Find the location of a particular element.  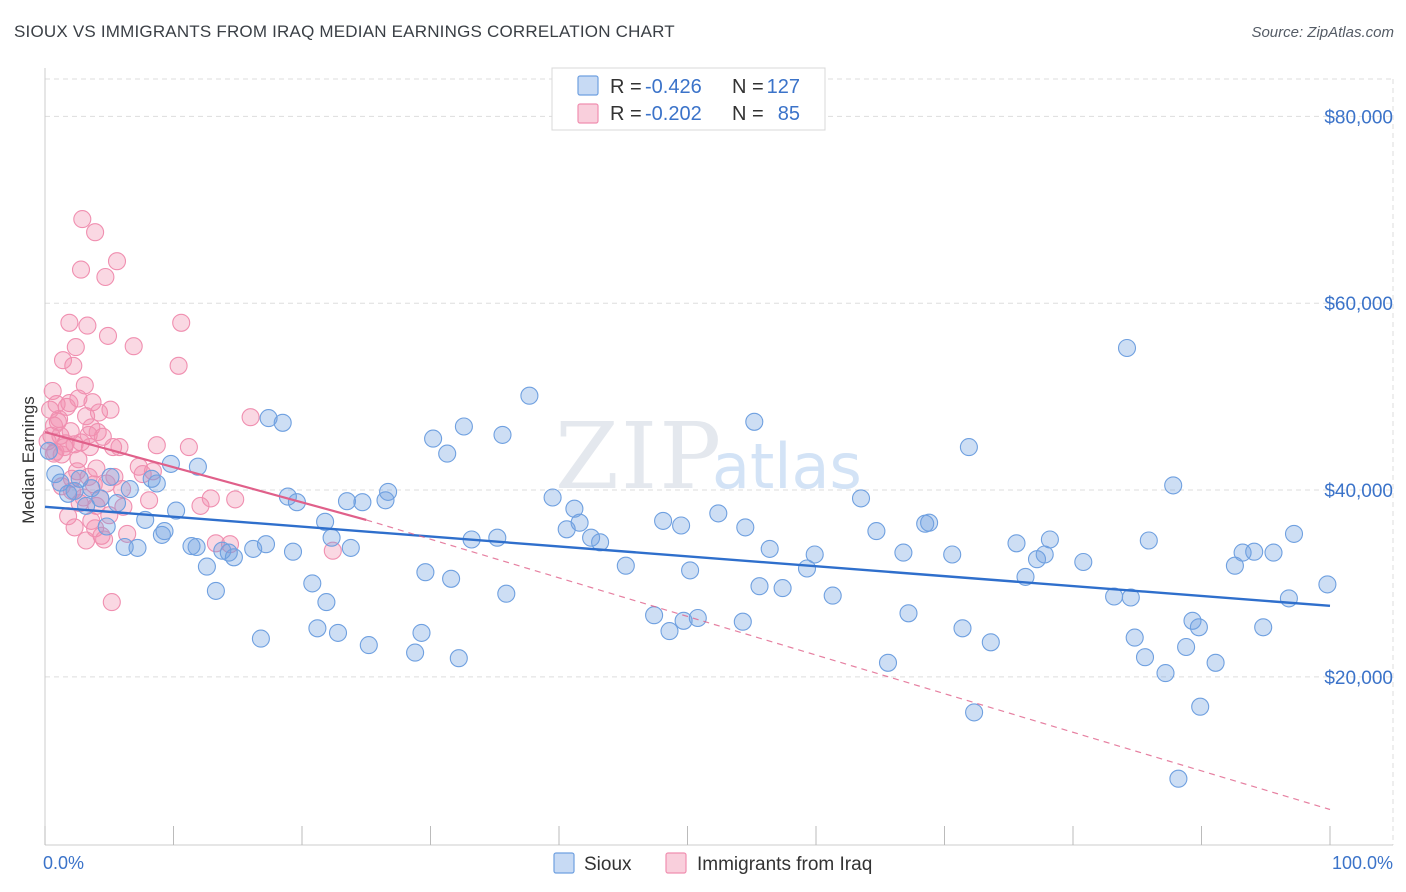

source-label: Source: ZipAtlas.com is located at coordinates (1322, 32).